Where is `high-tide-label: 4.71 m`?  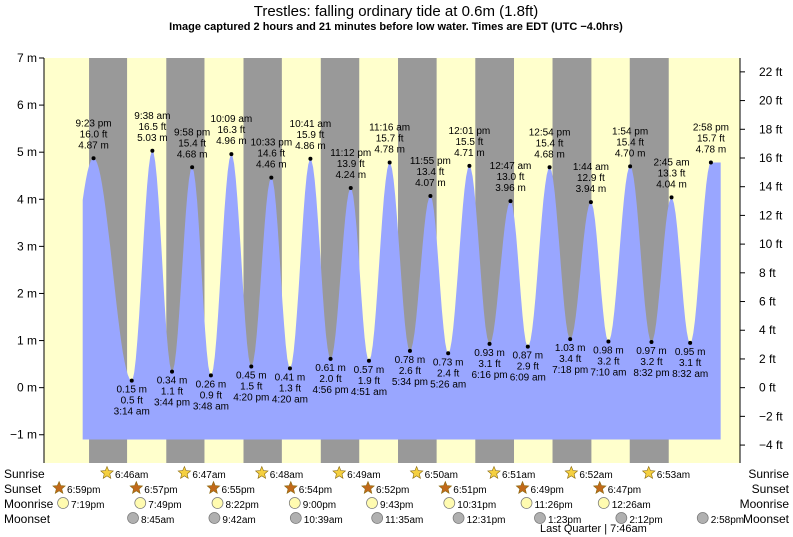 high-tide-label: 4.71 m is located at coordinates (469, 153).